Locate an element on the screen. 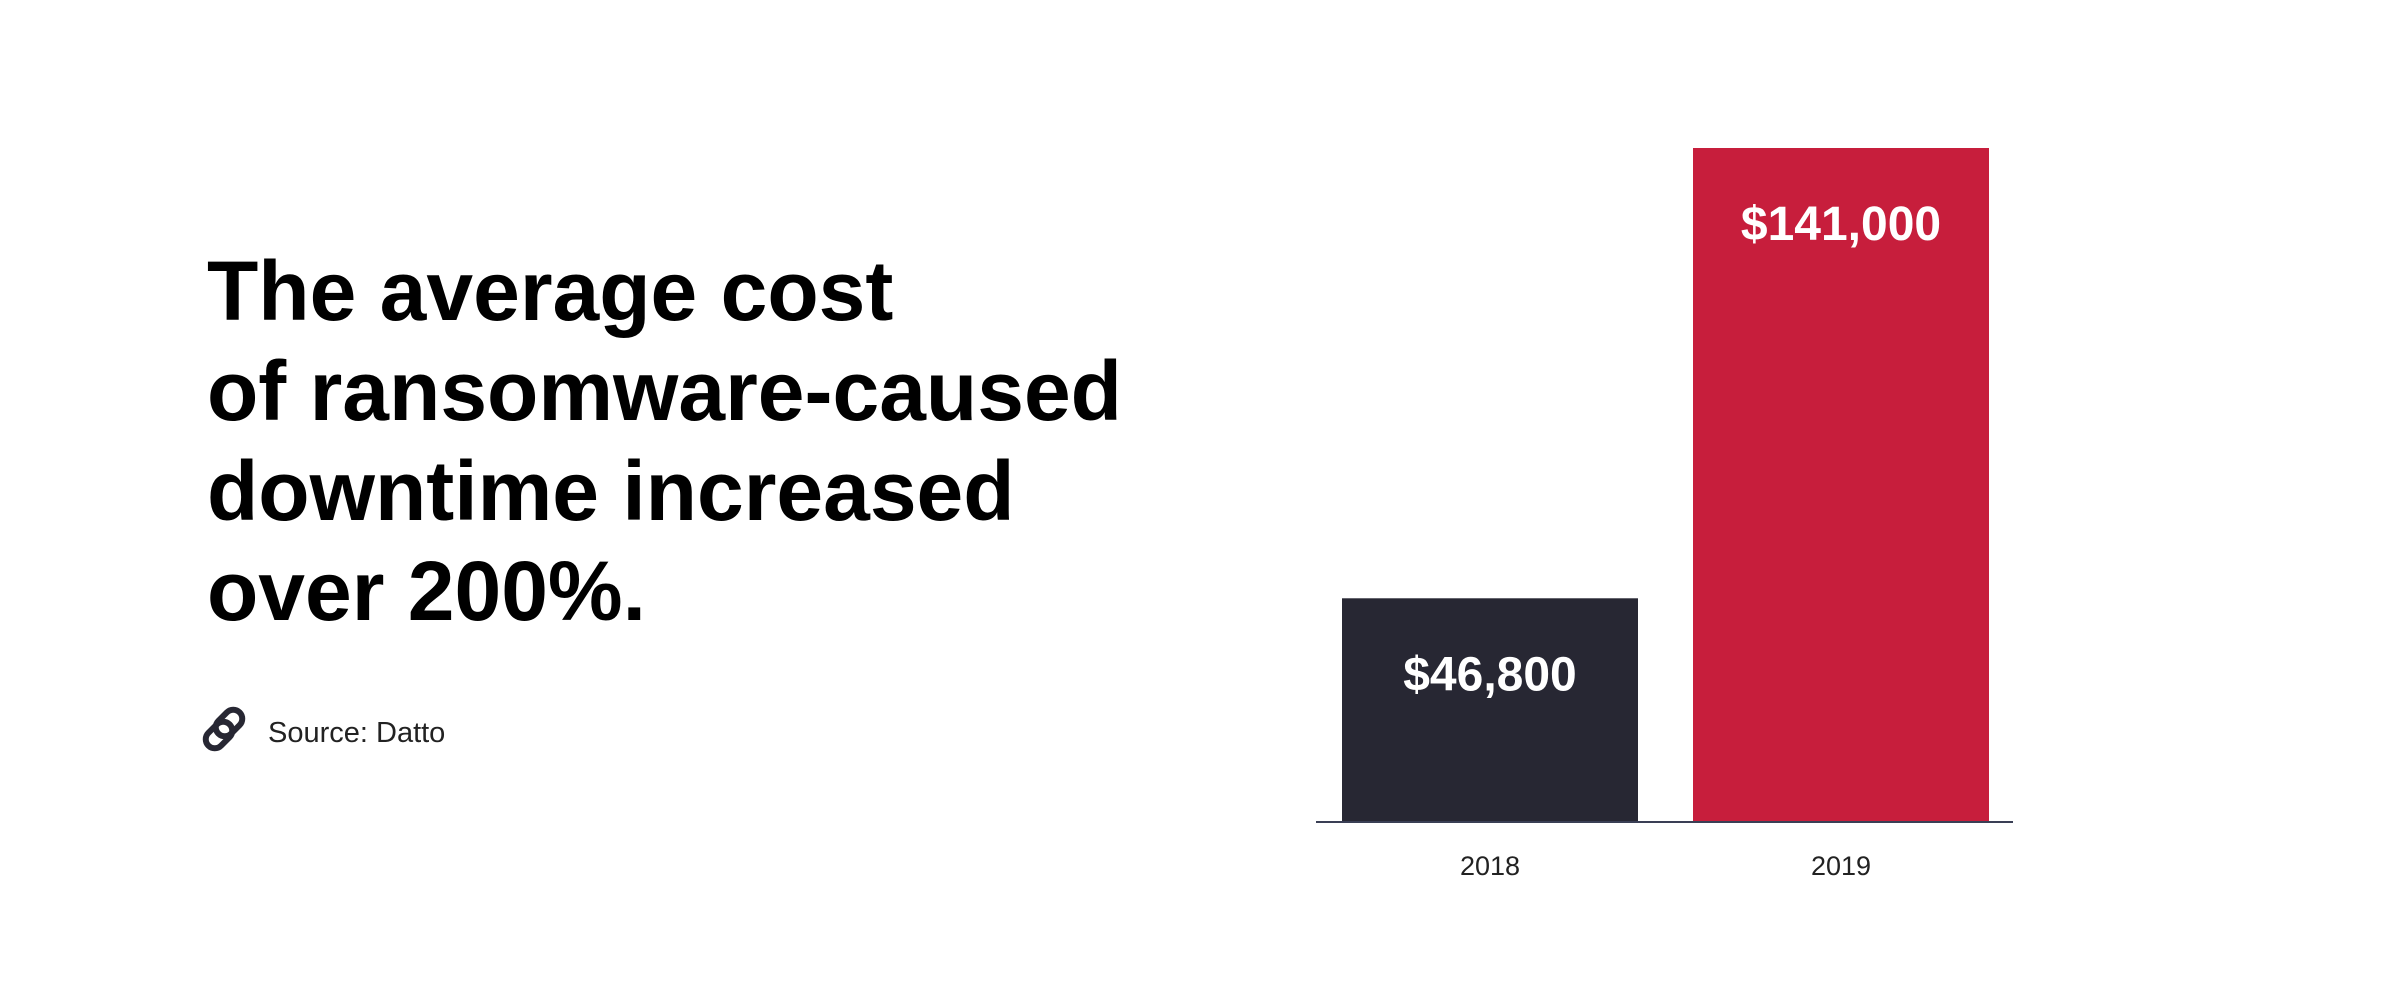  title-line: downtime increased is located at coordinates (611, 491).